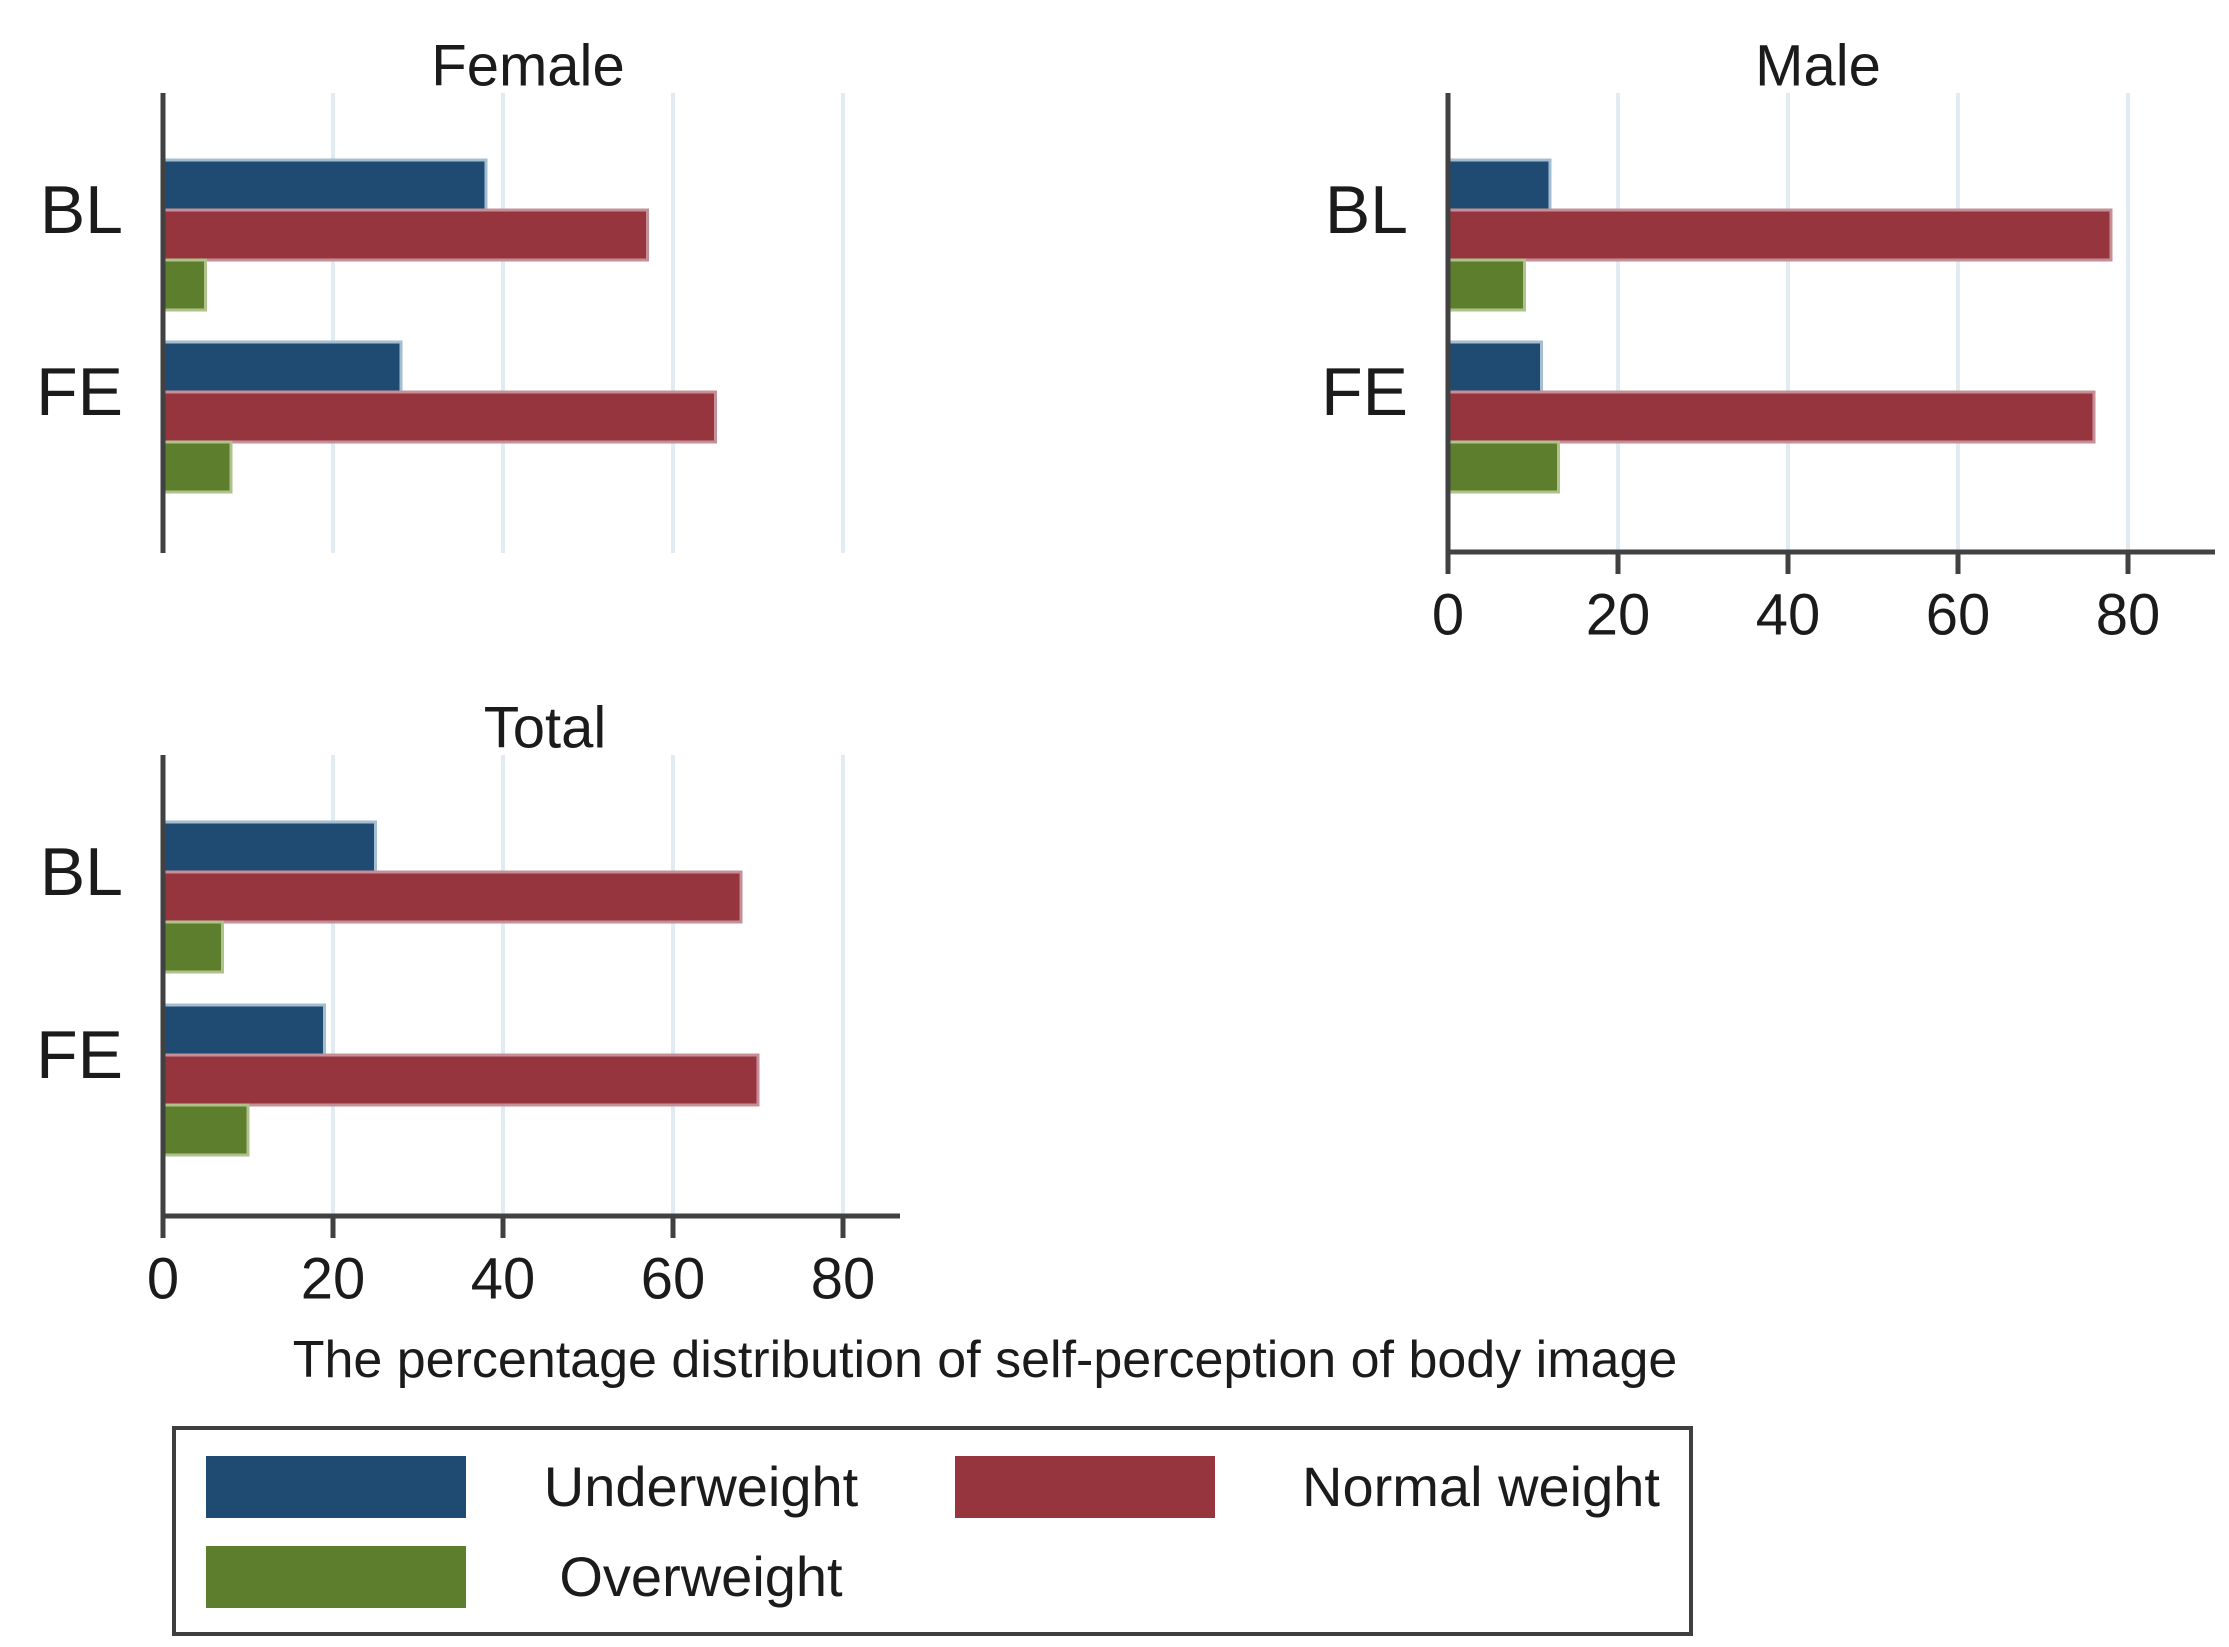 Image resolution: width=2229 pixels, height=1647 pixels. I want to click on bar-total-FE-overweight, so click(205, 1130).